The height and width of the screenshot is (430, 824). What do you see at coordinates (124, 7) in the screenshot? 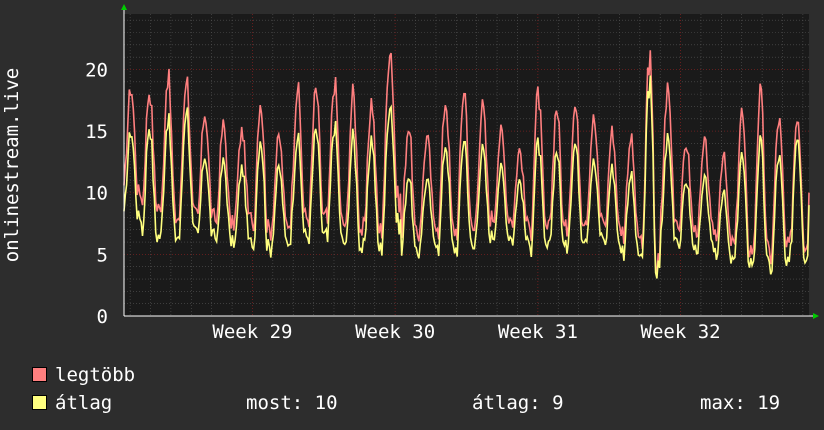
I see `y-axis-arrow` at bounding box center [124, 7].